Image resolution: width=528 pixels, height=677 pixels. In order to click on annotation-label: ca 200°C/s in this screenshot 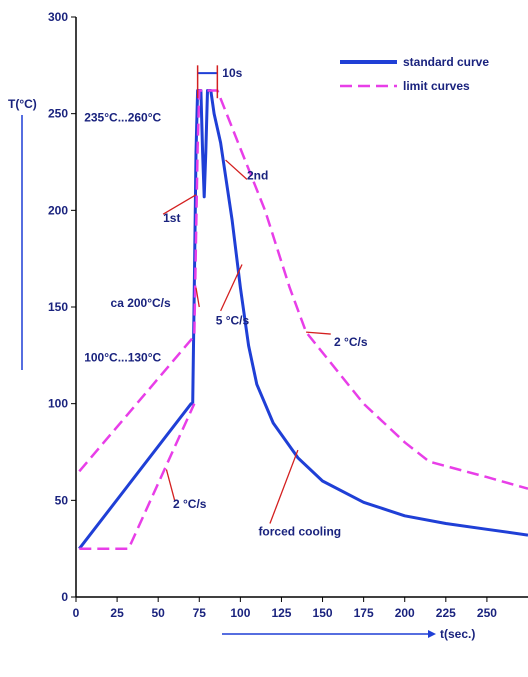, I will do `click(141, 303)`.